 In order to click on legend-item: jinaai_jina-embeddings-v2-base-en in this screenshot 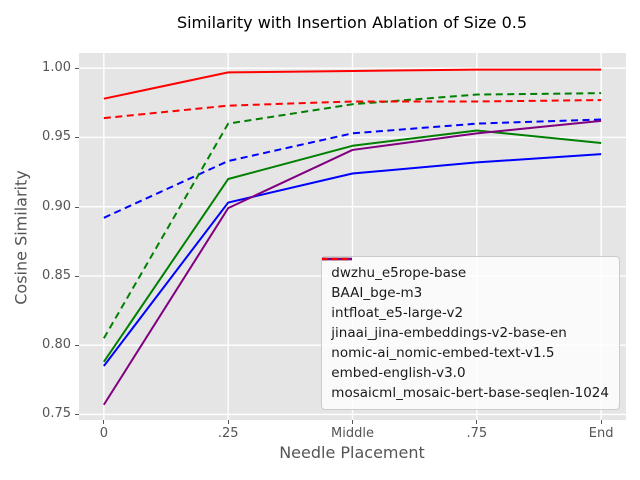, I will do `click(465, 300)`.